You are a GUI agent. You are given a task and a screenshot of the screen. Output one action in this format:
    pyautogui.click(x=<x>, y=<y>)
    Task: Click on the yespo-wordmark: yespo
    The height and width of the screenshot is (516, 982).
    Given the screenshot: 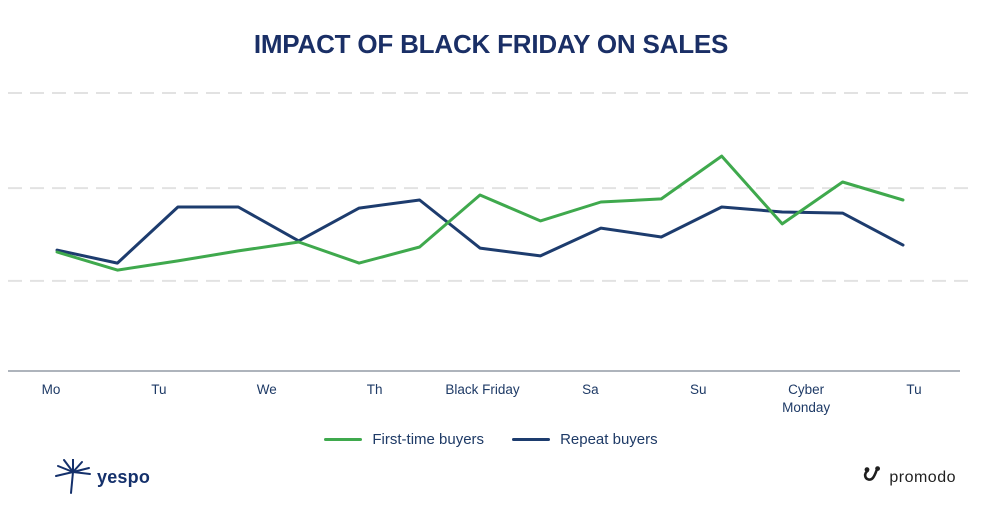 What is the action you would take?
    pyautogui.click(x=124, y=477)
    